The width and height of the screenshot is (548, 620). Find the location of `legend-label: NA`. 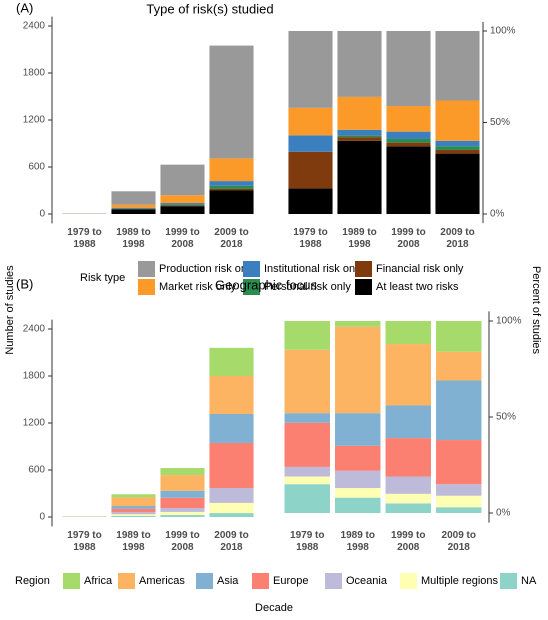

legend-label: NA is located at coordinates (529, 581).